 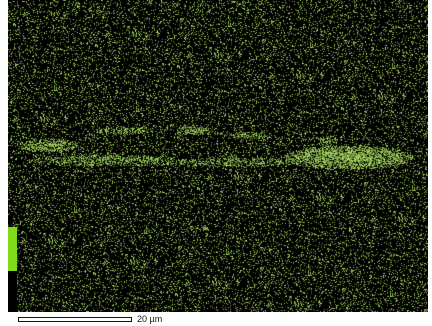 I want to click on scale-bar-label: 20 µm, so click(x=150, y=319).